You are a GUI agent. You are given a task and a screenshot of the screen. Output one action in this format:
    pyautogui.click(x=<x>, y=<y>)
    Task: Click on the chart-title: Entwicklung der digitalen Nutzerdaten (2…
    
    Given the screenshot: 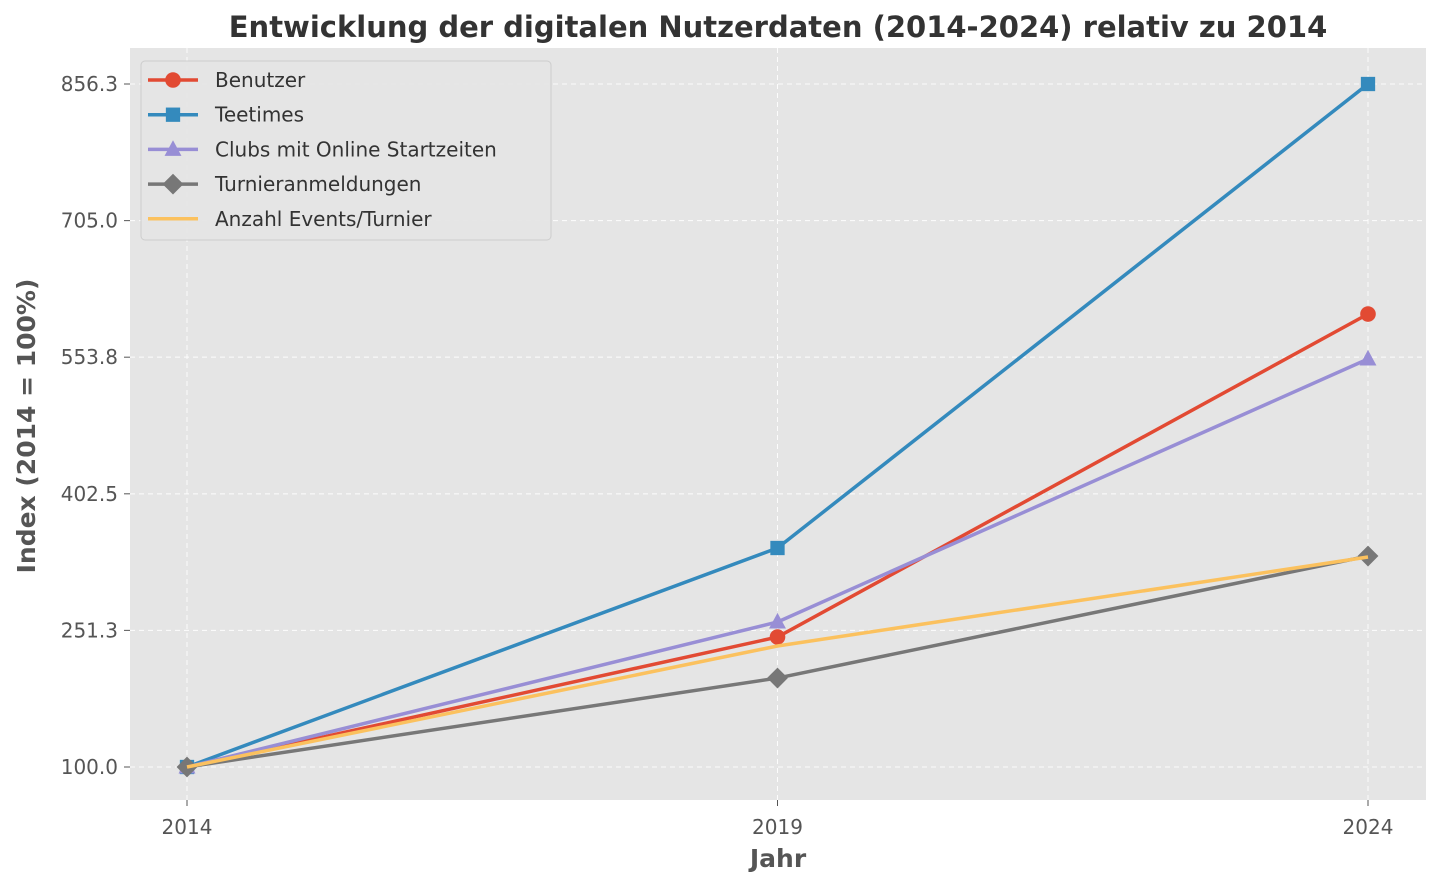 What is the action you would take?
    pyautogui.click(x=778, y=27)
    